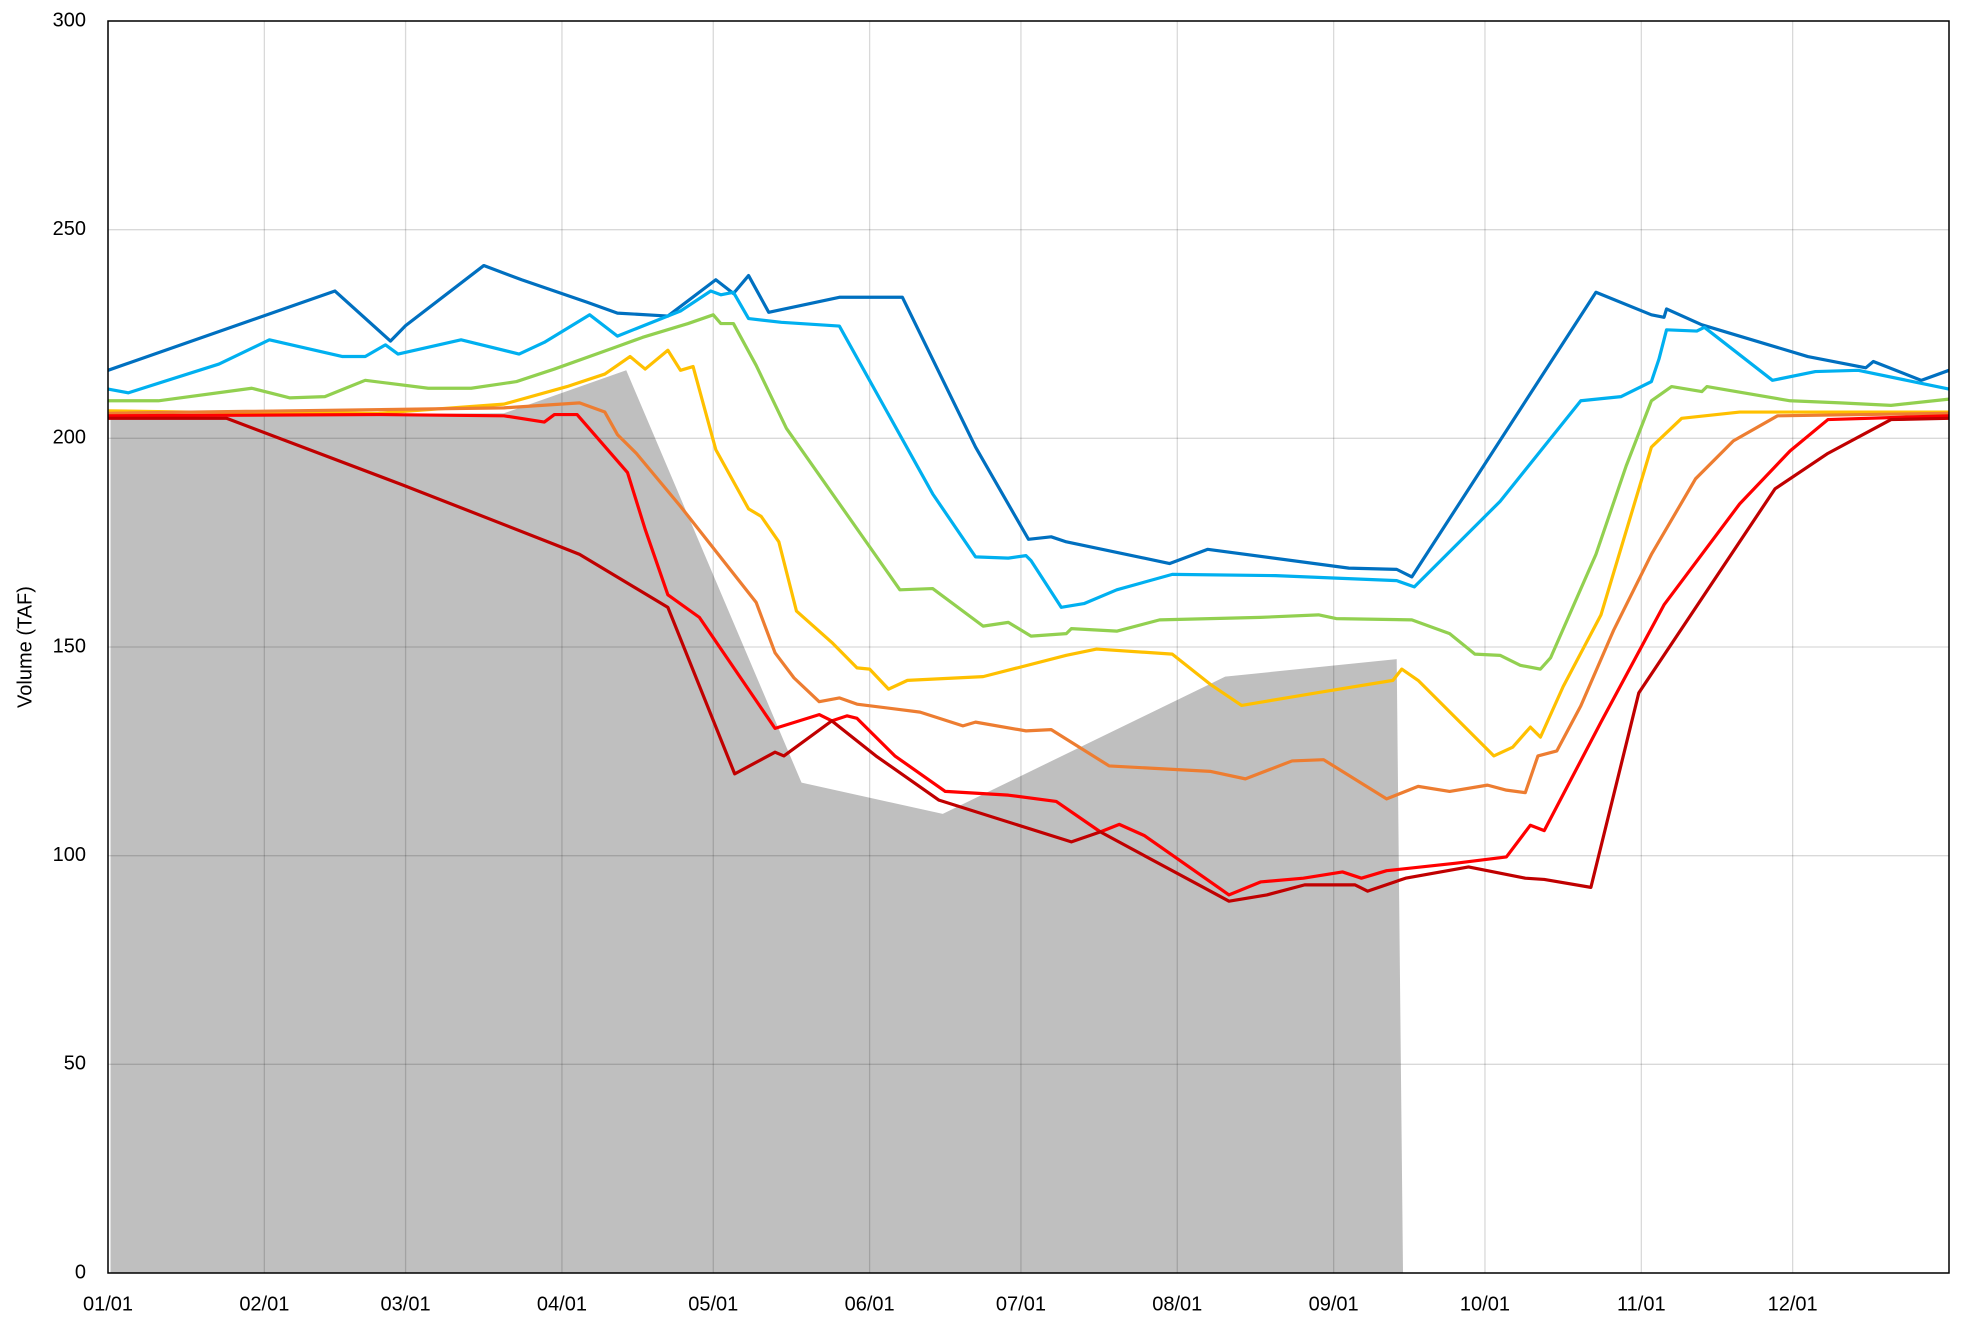 The height and width of the screenshot is (1324, 1965). What do you see at coordinates (69, 855) in the screenshot?
I see `y-tick-label: 100` at bounding box center [69, 855].